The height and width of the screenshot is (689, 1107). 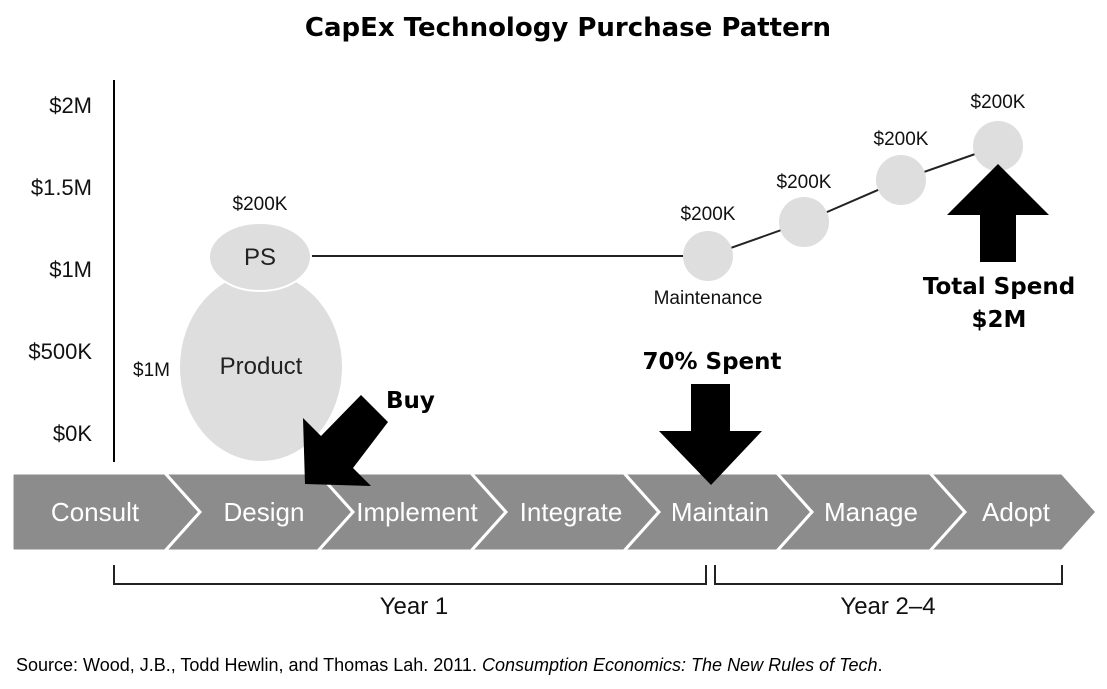 What do you see at coordinates (95, 512) in the screenshot?
I see `phase-label-consult: Consult` at bounding box center [95, 512].